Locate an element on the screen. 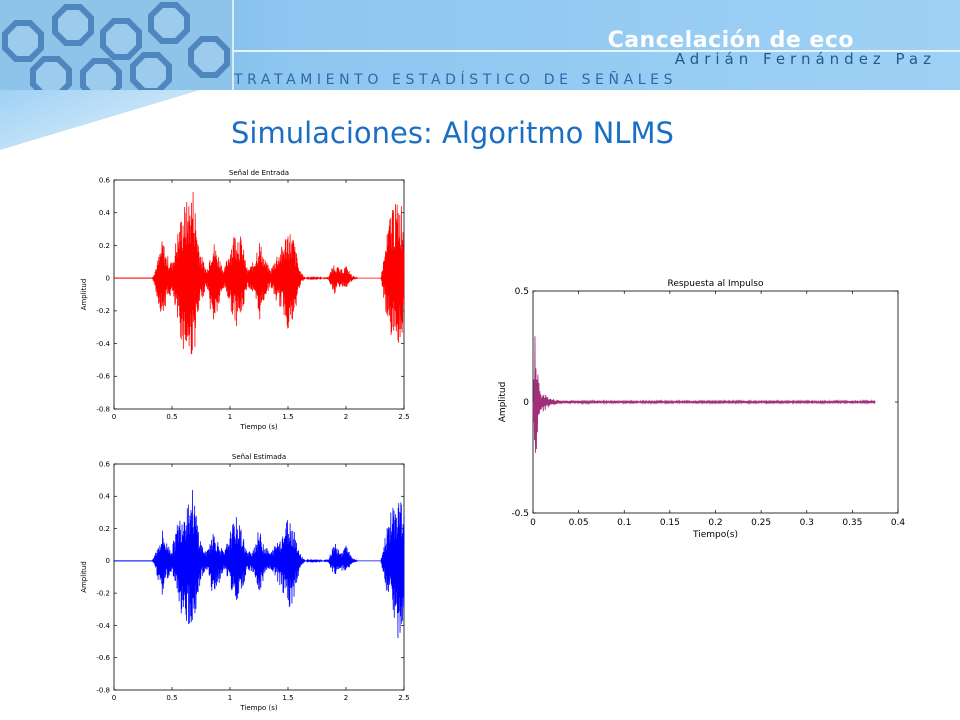  y-tick-label: 0.5 is located at coordinates (522, 292).